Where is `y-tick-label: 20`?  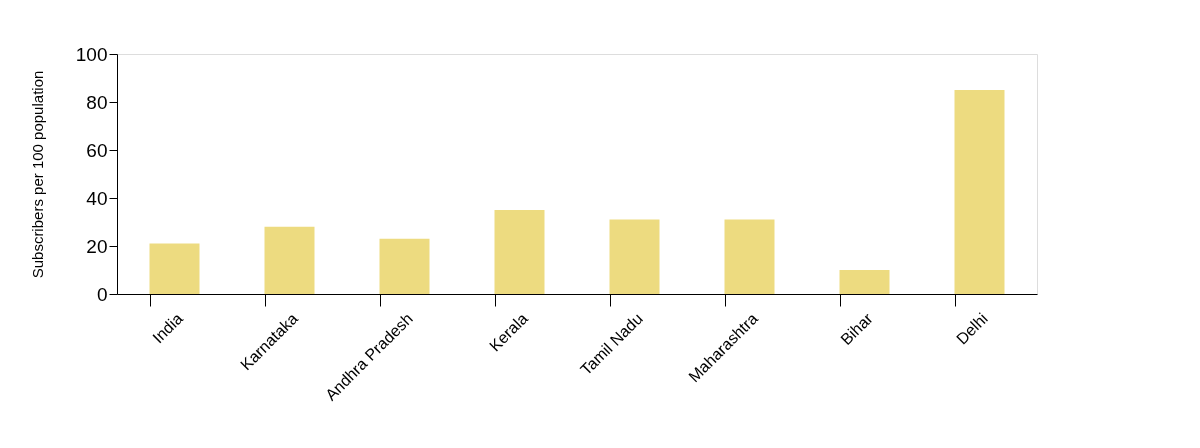
y-tick-label: 20 is located at coordinates (97, 246).